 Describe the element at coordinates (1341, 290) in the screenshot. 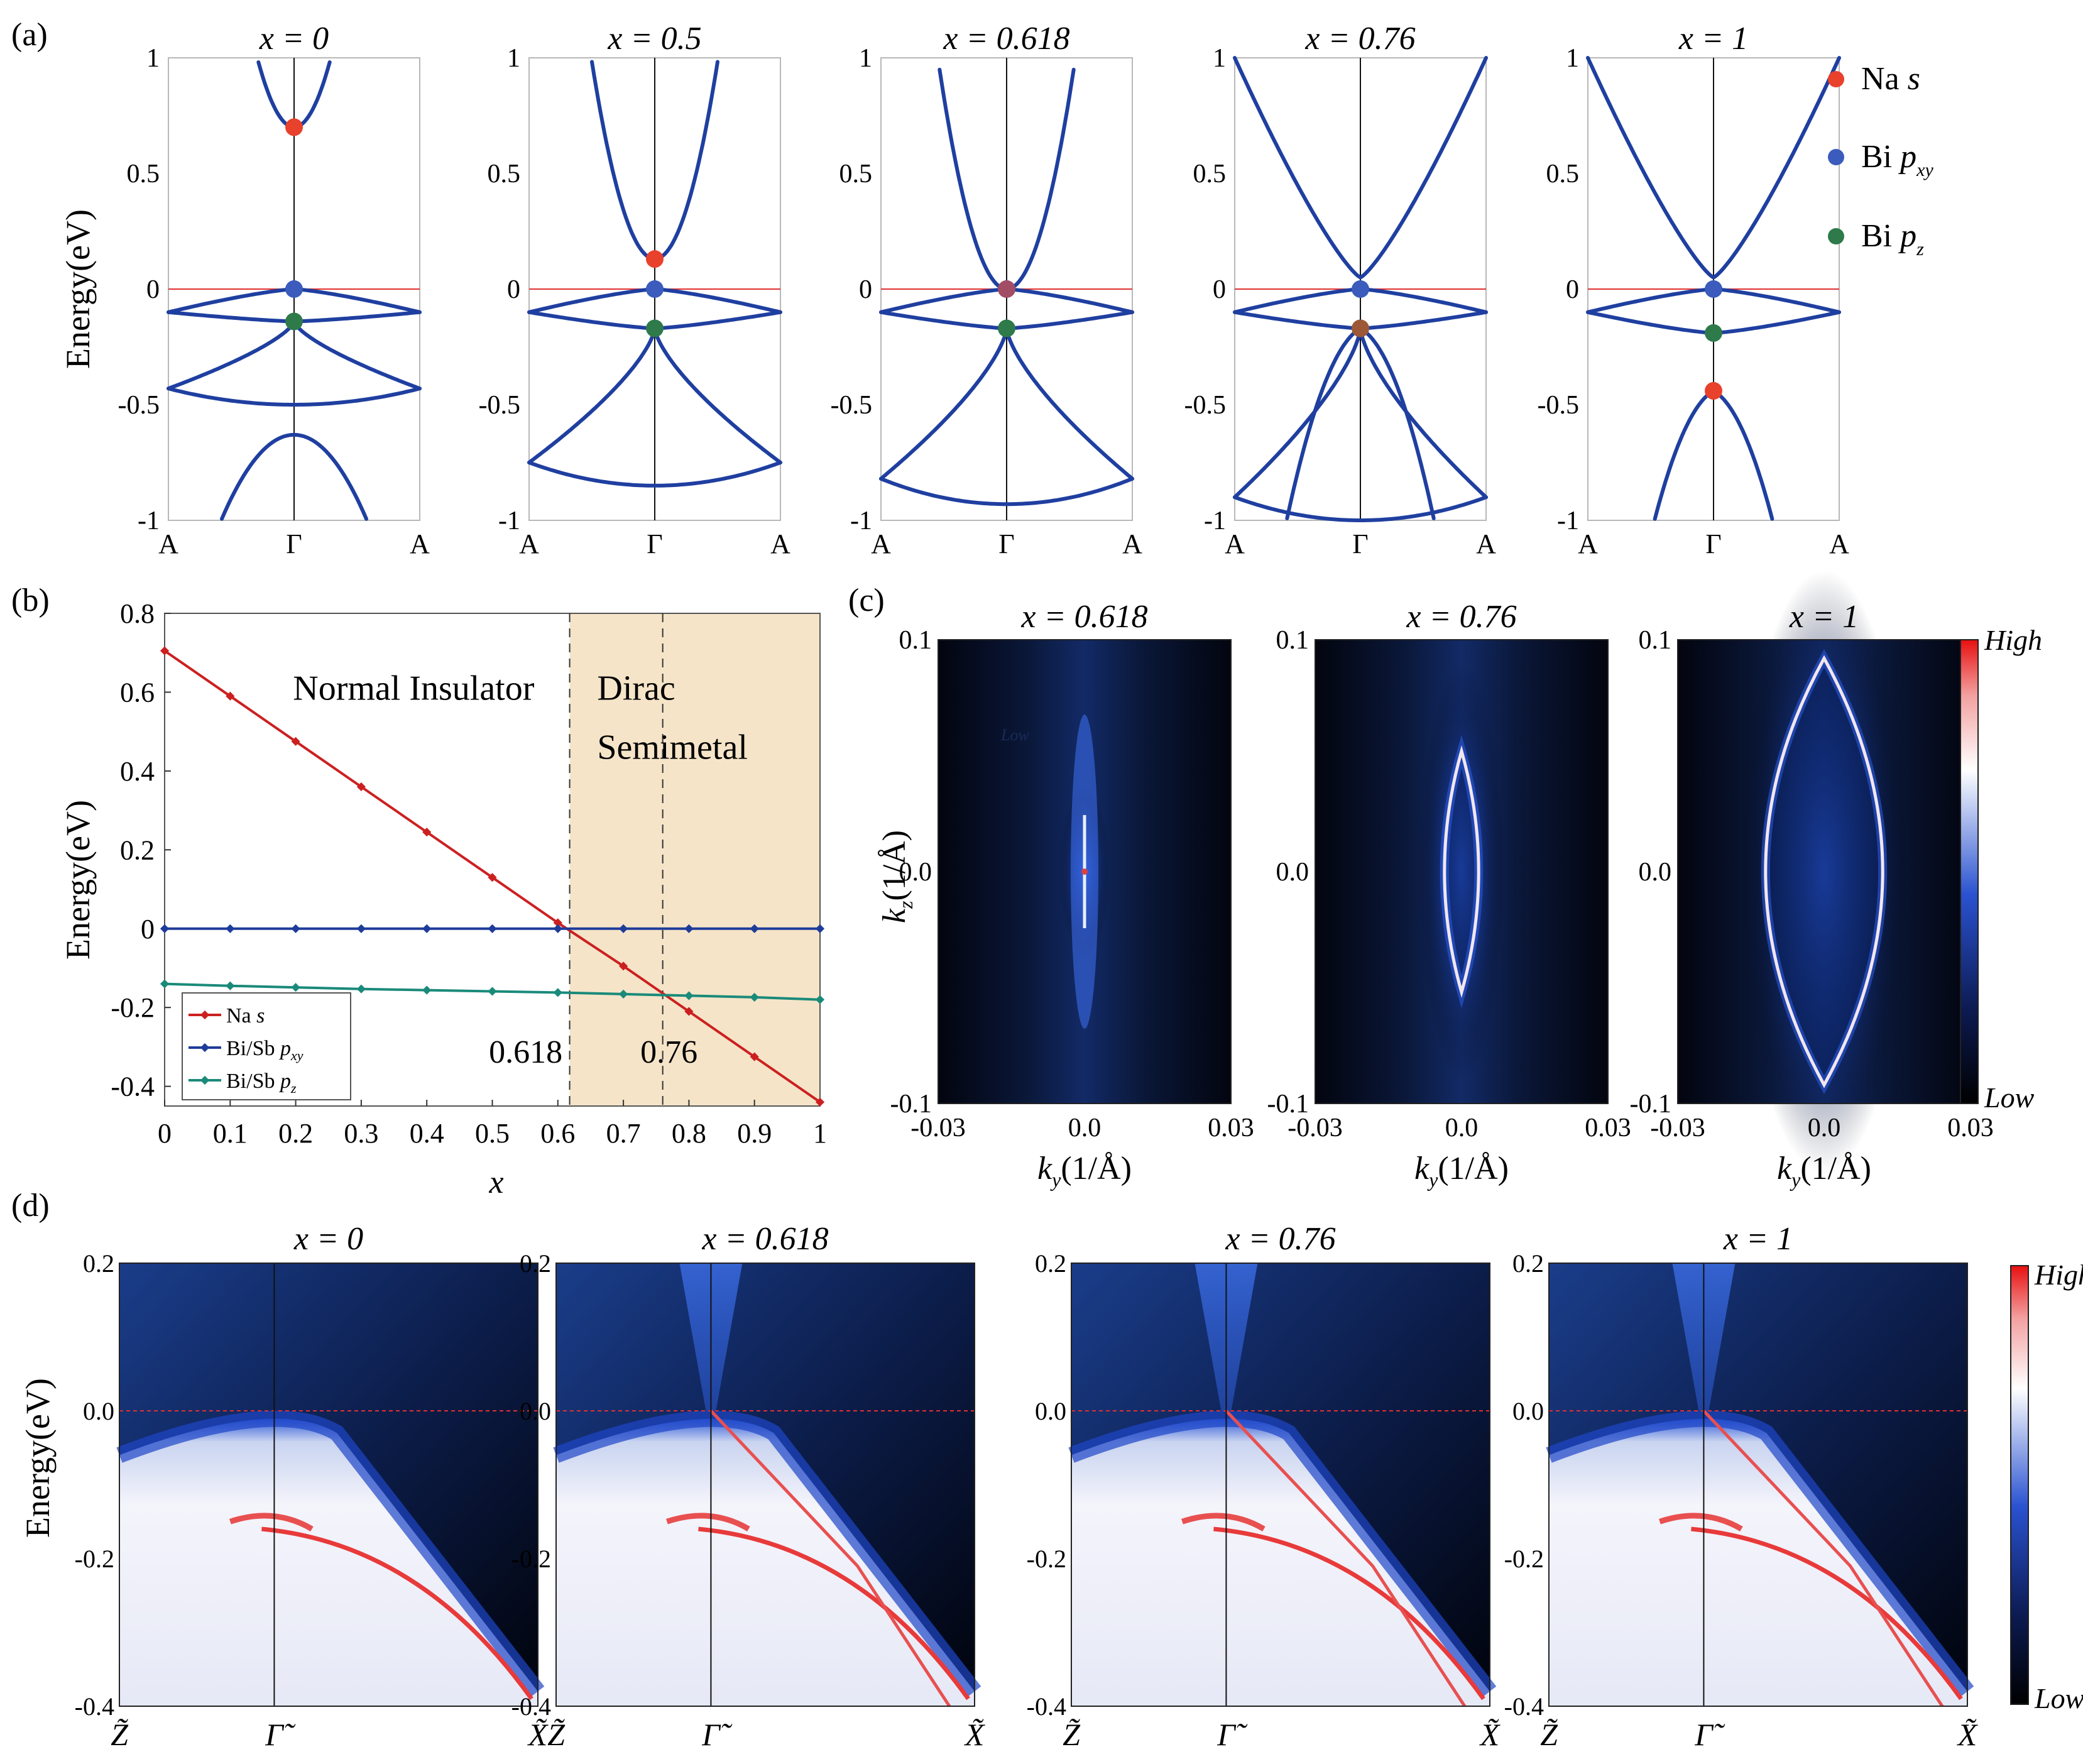

I see `a-subplot-3: 10.50-0.5-1A Γ Ax = 0.76` at that location.